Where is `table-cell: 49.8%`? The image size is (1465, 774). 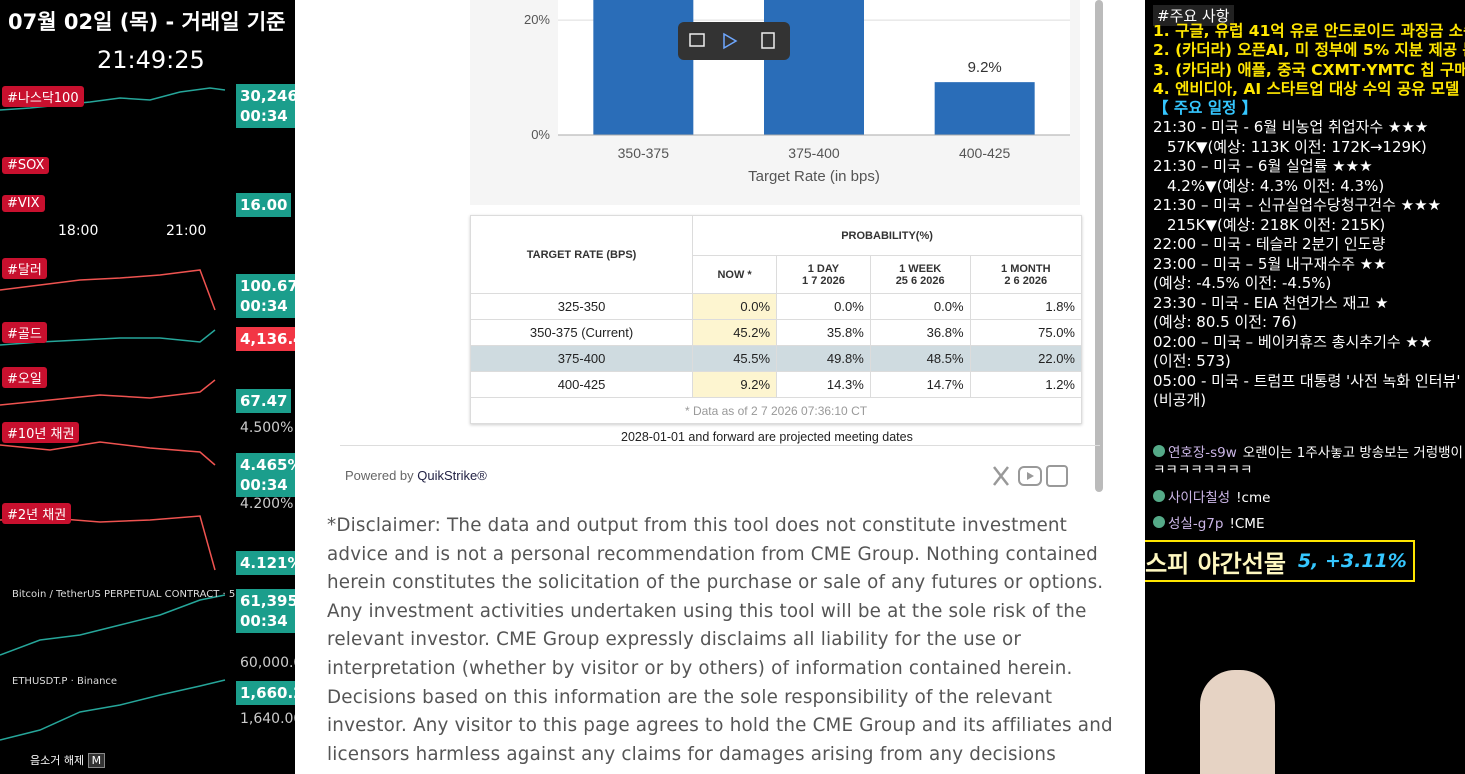
table-cell: 49.8% is located at coordinates (823, 358).